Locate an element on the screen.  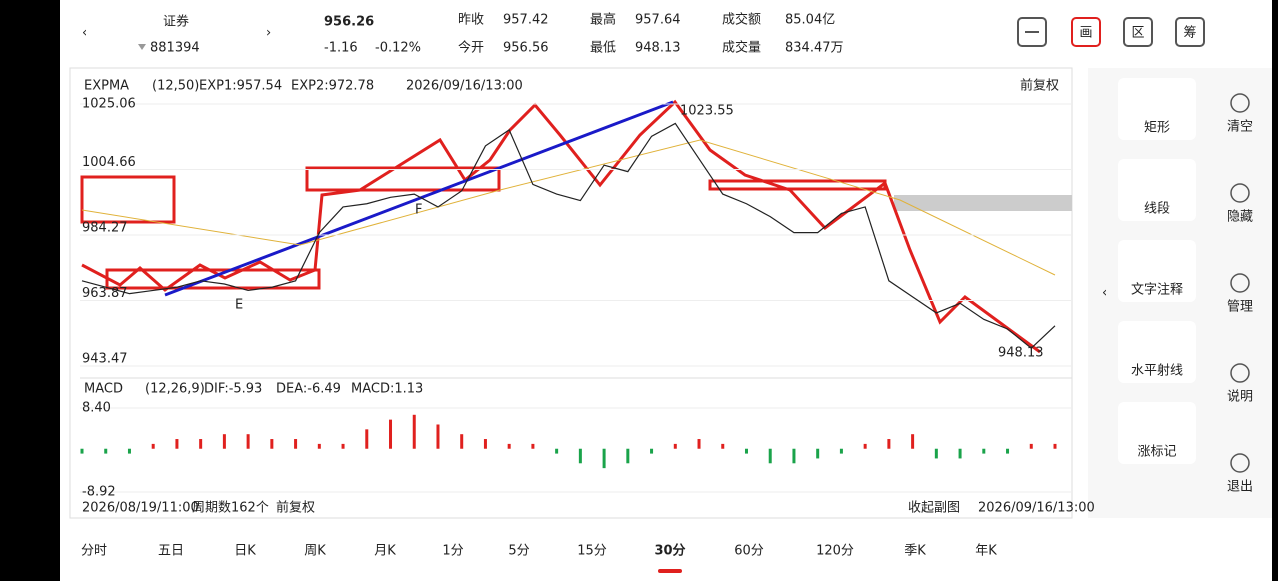
stat-label: 成交额 is located at coordinates (741, 20).